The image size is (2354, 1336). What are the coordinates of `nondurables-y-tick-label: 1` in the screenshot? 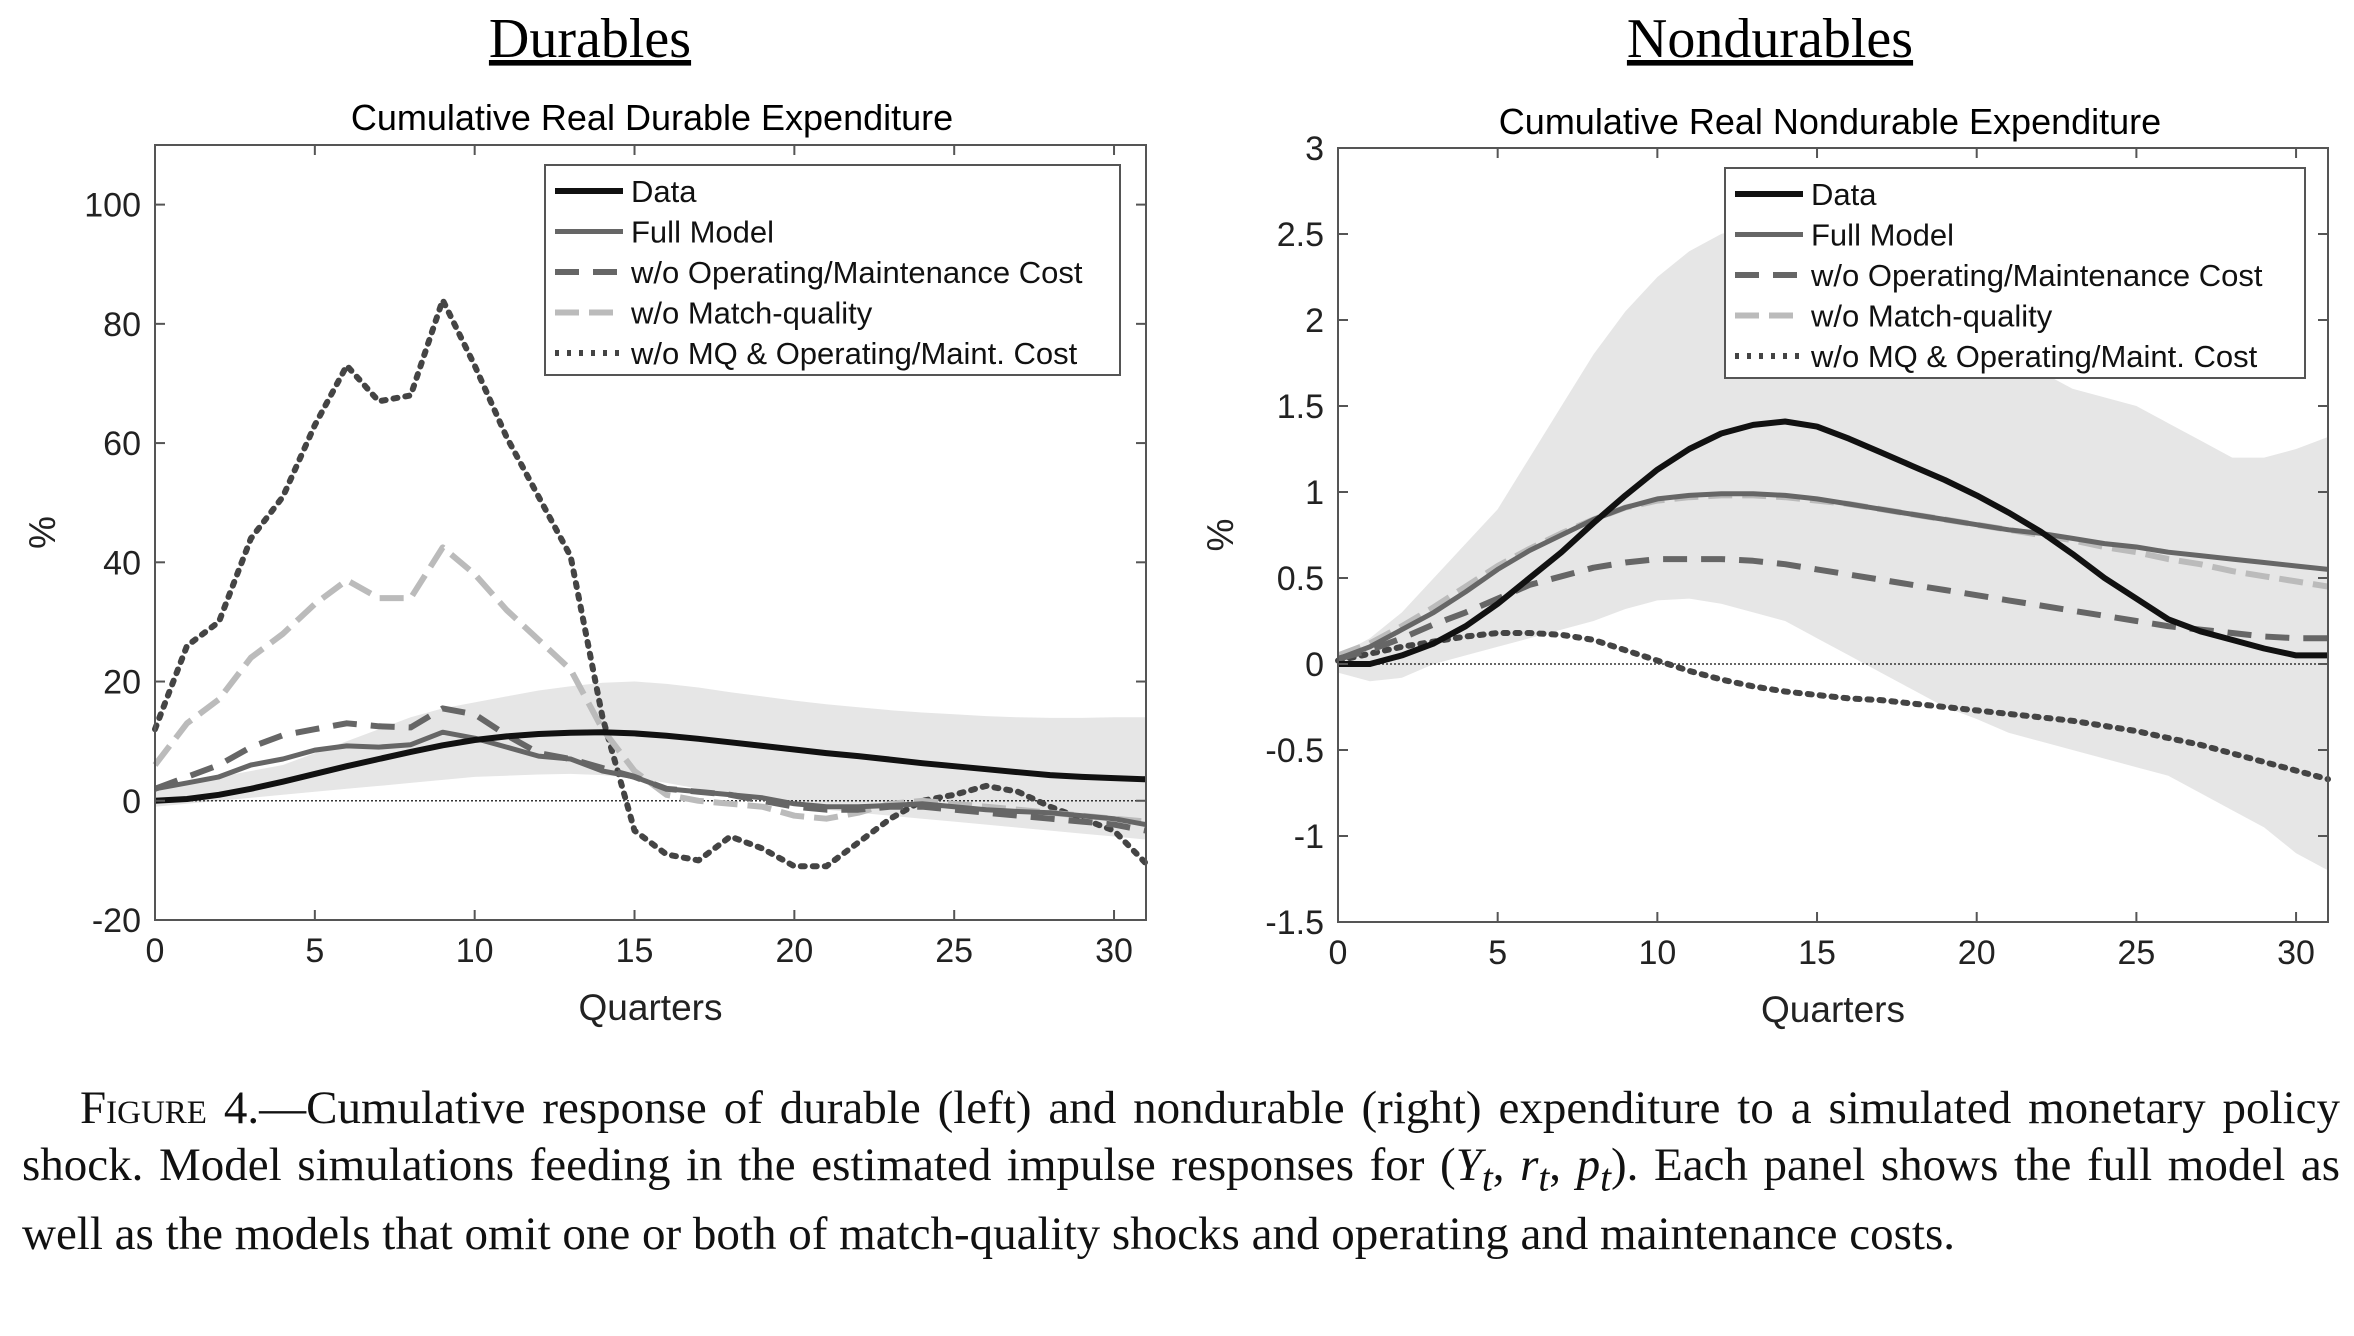 It's located at (1314, 493).